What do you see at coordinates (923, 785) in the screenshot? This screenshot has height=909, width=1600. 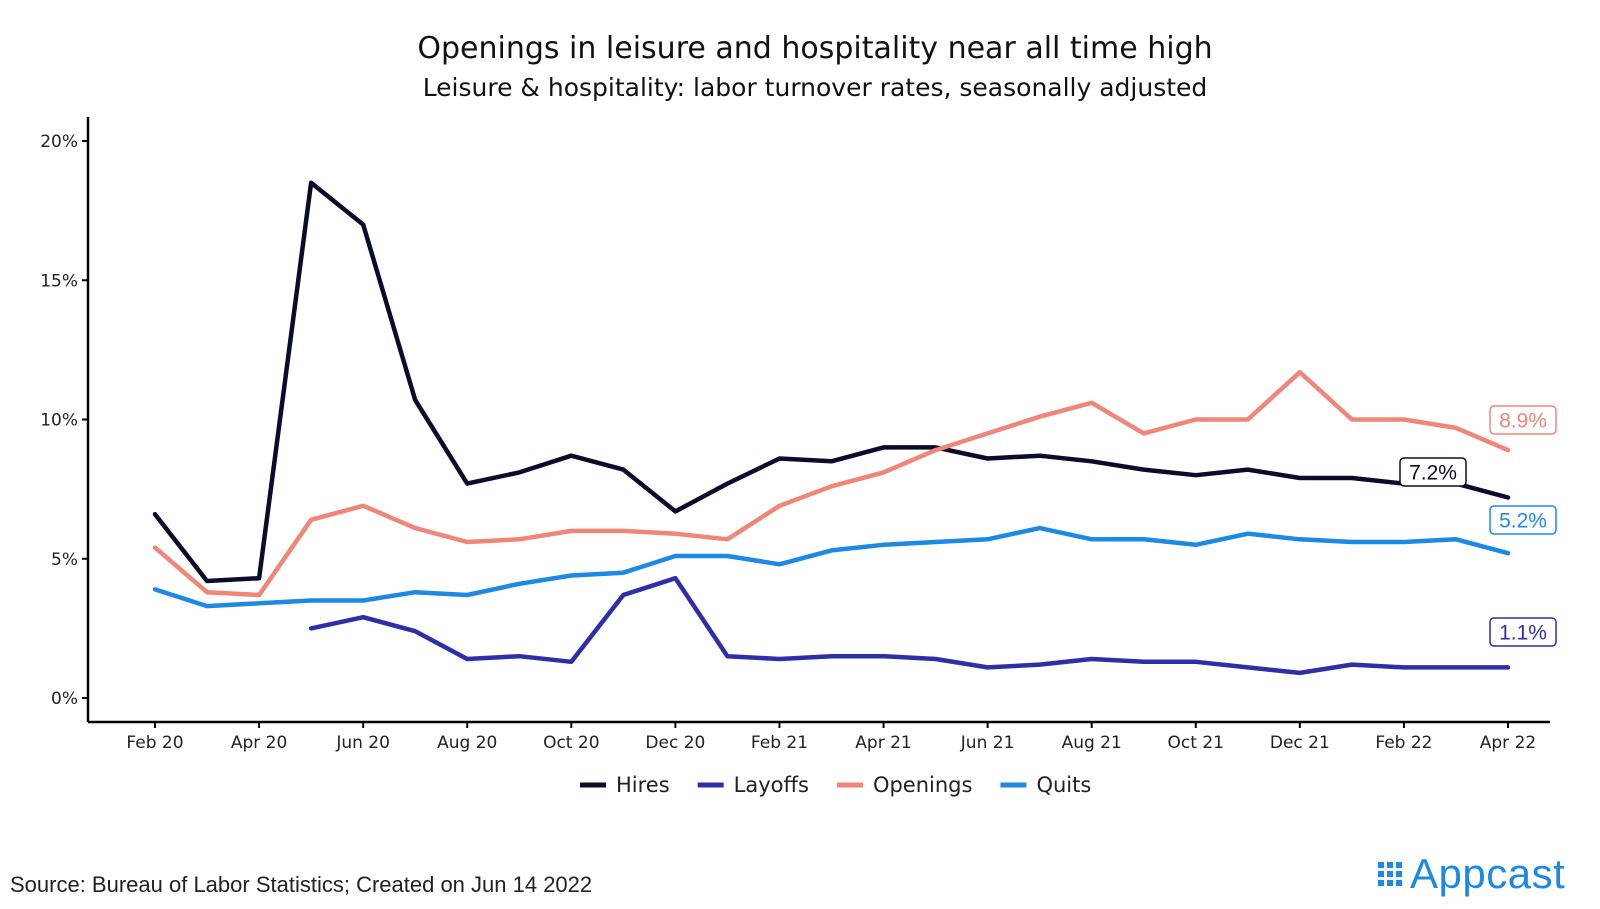 I see `legend-label: Openings` at bounding box center [923, 785].